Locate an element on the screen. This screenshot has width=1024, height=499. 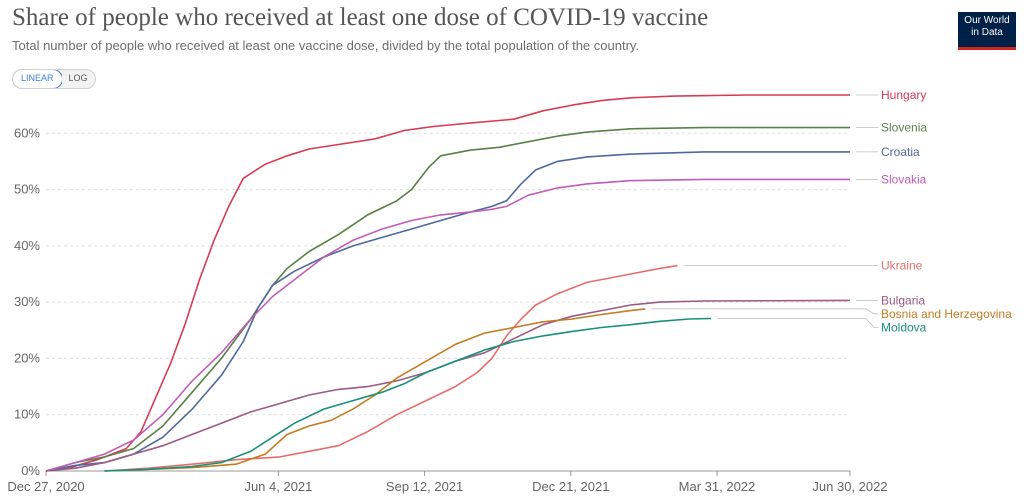
log-scale-button: LOG is located at coordinates (78, 79).